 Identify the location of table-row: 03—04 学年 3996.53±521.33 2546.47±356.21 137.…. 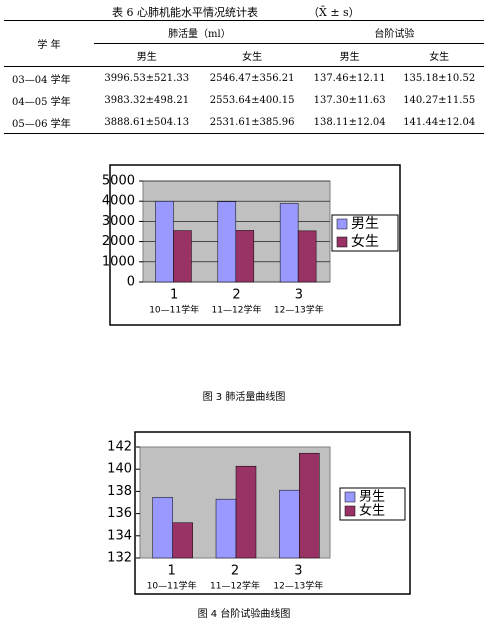
(244, 78).